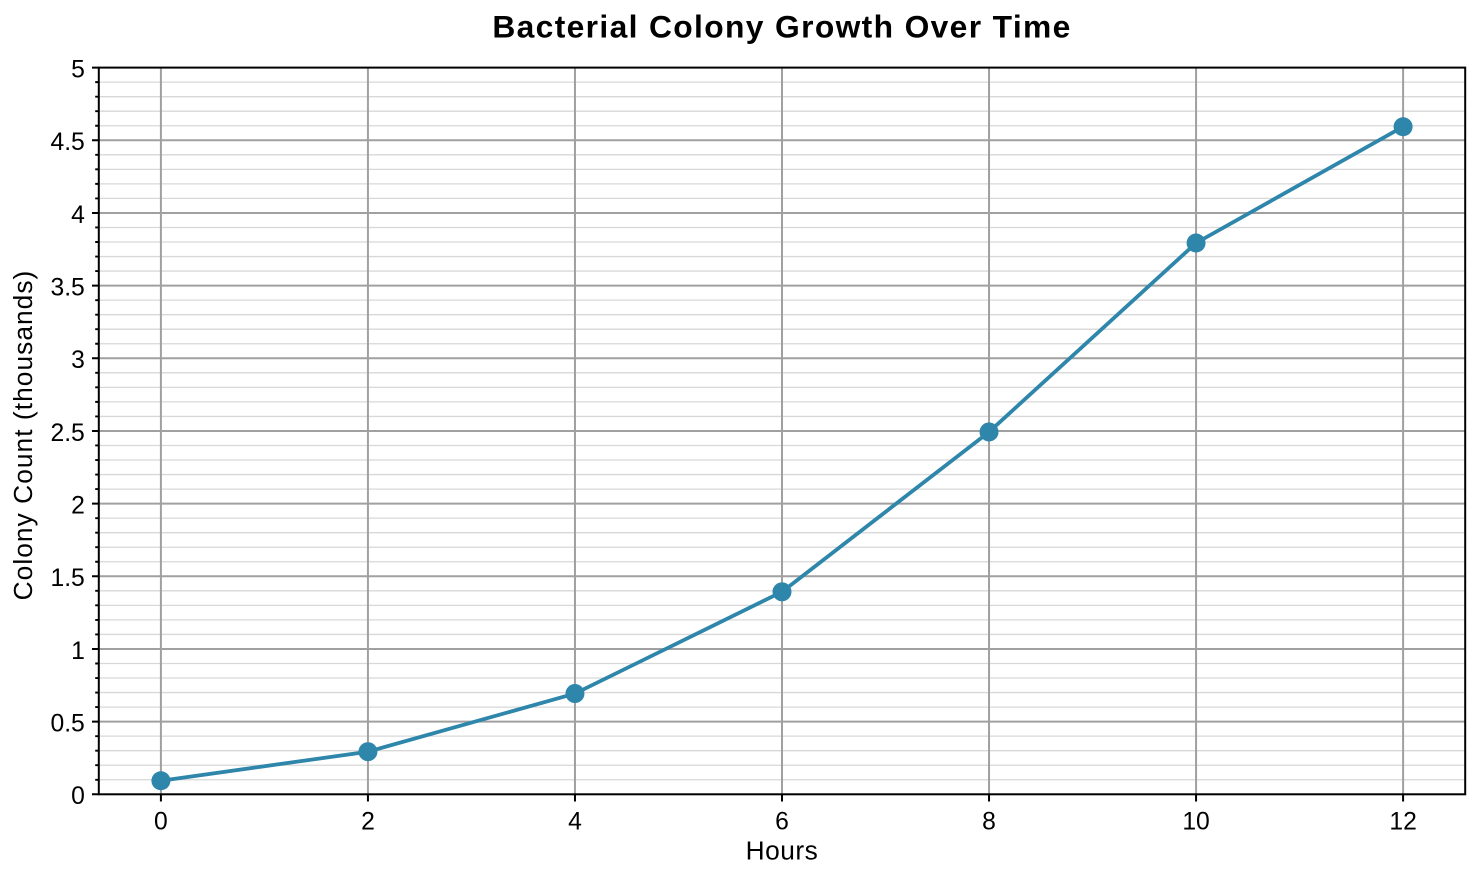 This screenshot has width=1480, height=880. Describe the element at coordinates (78, 70) in the screenshot. I see `svg-text: 5` at that location.